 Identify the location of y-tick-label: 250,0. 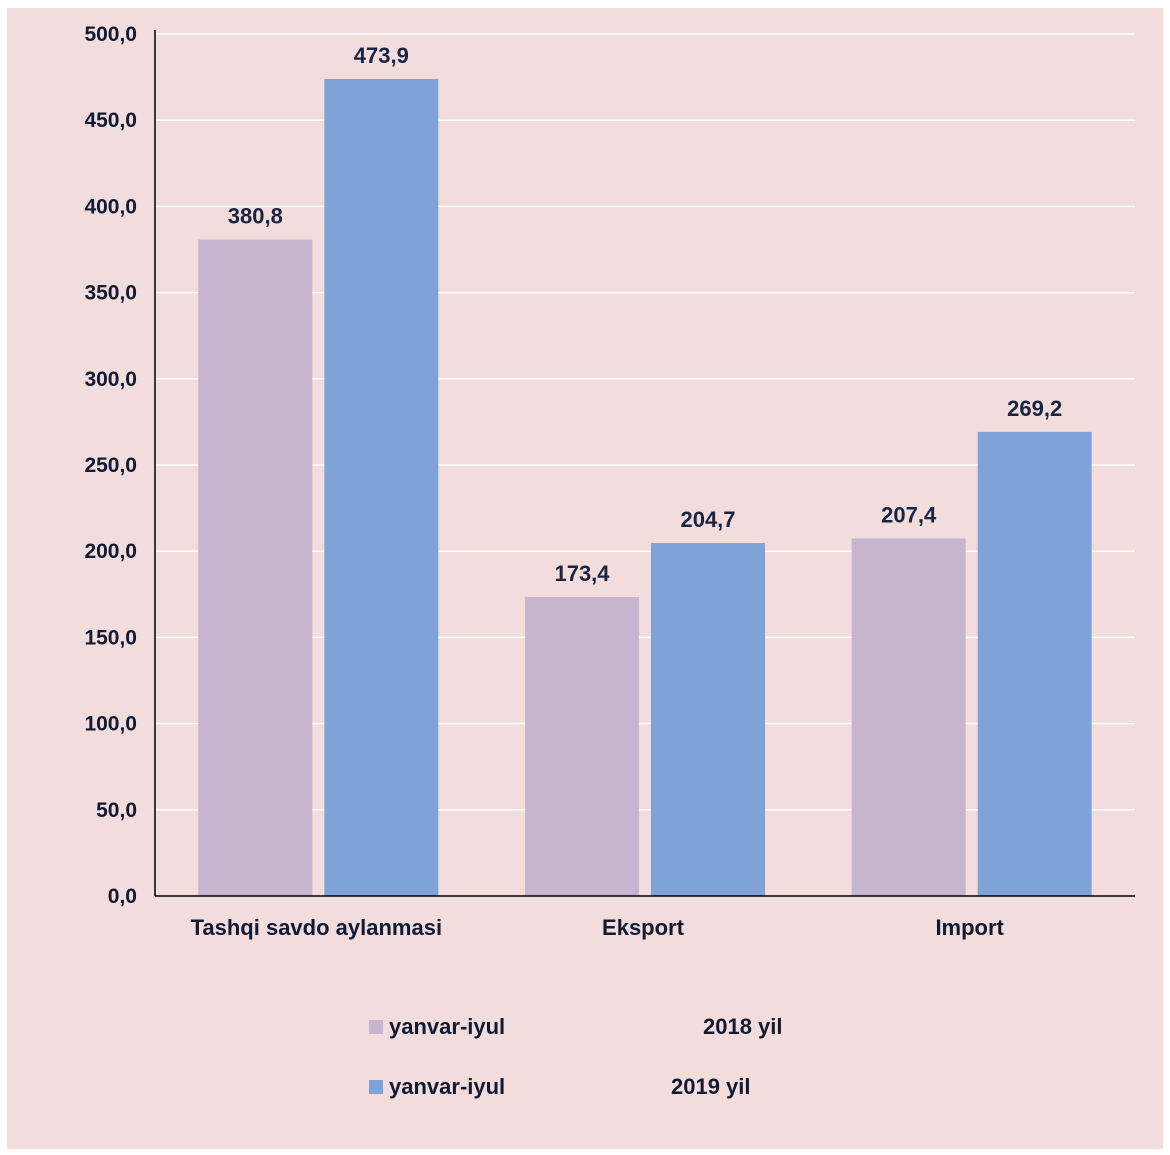
(110, 465).